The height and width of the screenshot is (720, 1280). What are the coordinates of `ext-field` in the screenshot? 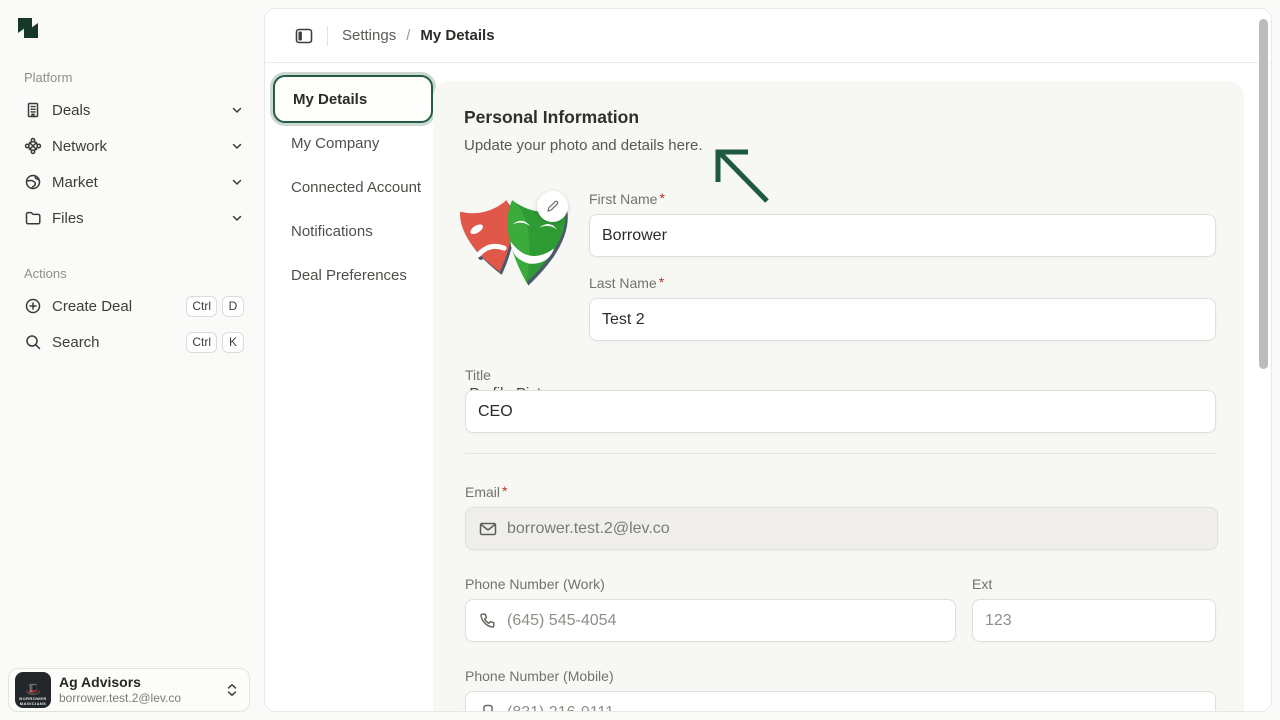 It's located at (1094, 620).